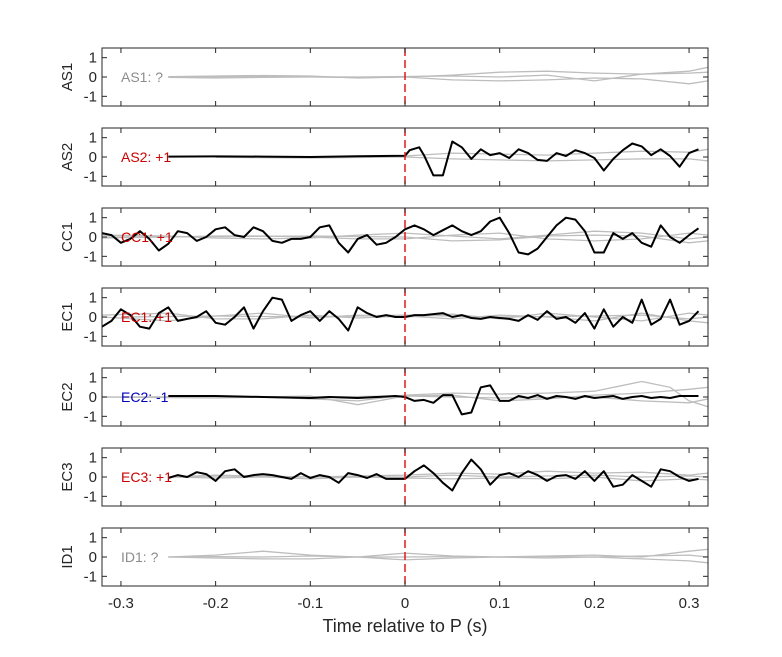 The width and height of the screenshot is (782, 657). I want to click on y-axis-label: AS1, so click(67, 77).